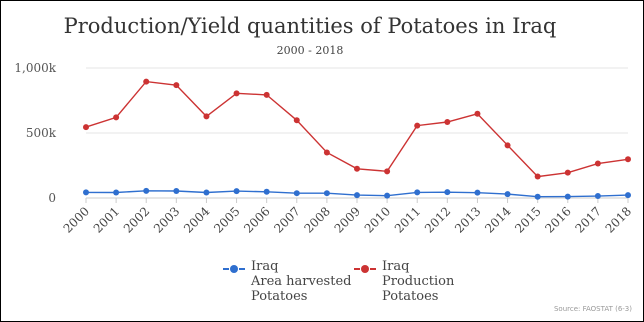 This screenshot has height=322, width=644. What do you see at coordinates (592, 309) in the screenshot?
I see `source-credit: Source: FAOSTAT (6-3)` at bounding box center [592, 309].